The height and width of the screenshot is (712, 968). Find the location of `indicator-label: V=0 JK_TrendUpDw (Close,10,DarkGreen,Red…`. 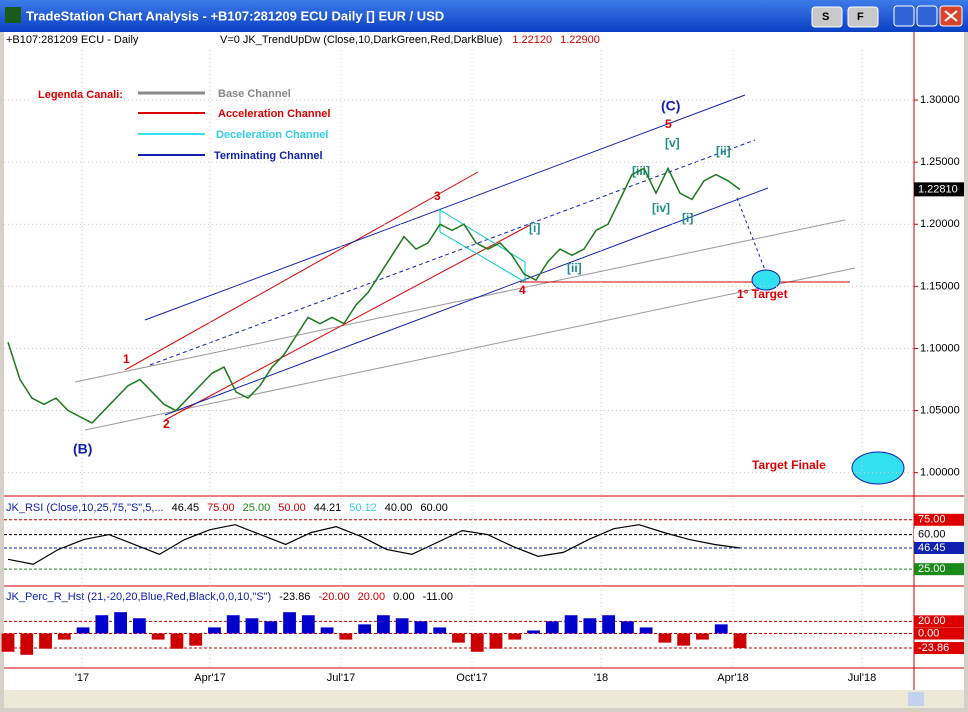

indicator-label: V=0 JK_TrendUpDw (Close,10,DarkGreen,Red… is located at coordinates (410, 40).